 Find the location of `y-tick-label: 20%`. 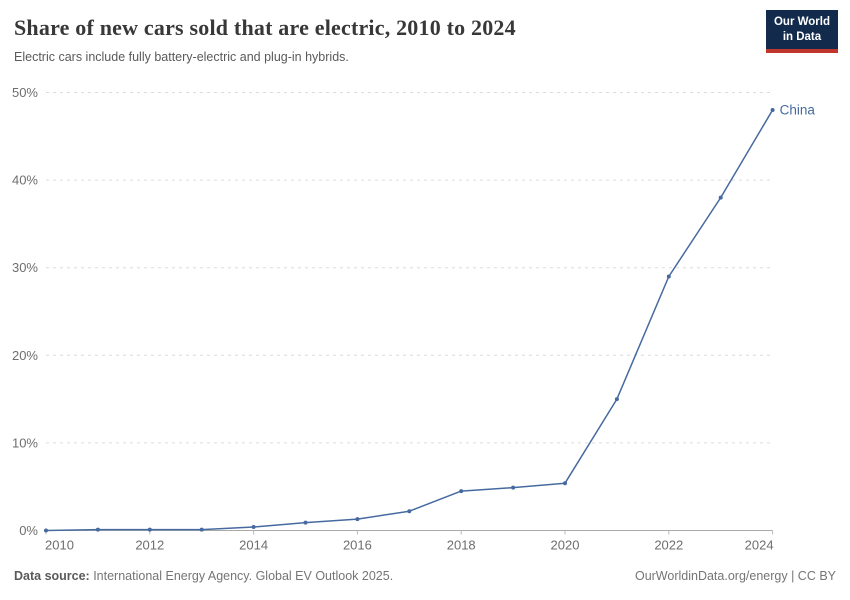

y-tick-label: 20% is located at coordinates (25, 355).